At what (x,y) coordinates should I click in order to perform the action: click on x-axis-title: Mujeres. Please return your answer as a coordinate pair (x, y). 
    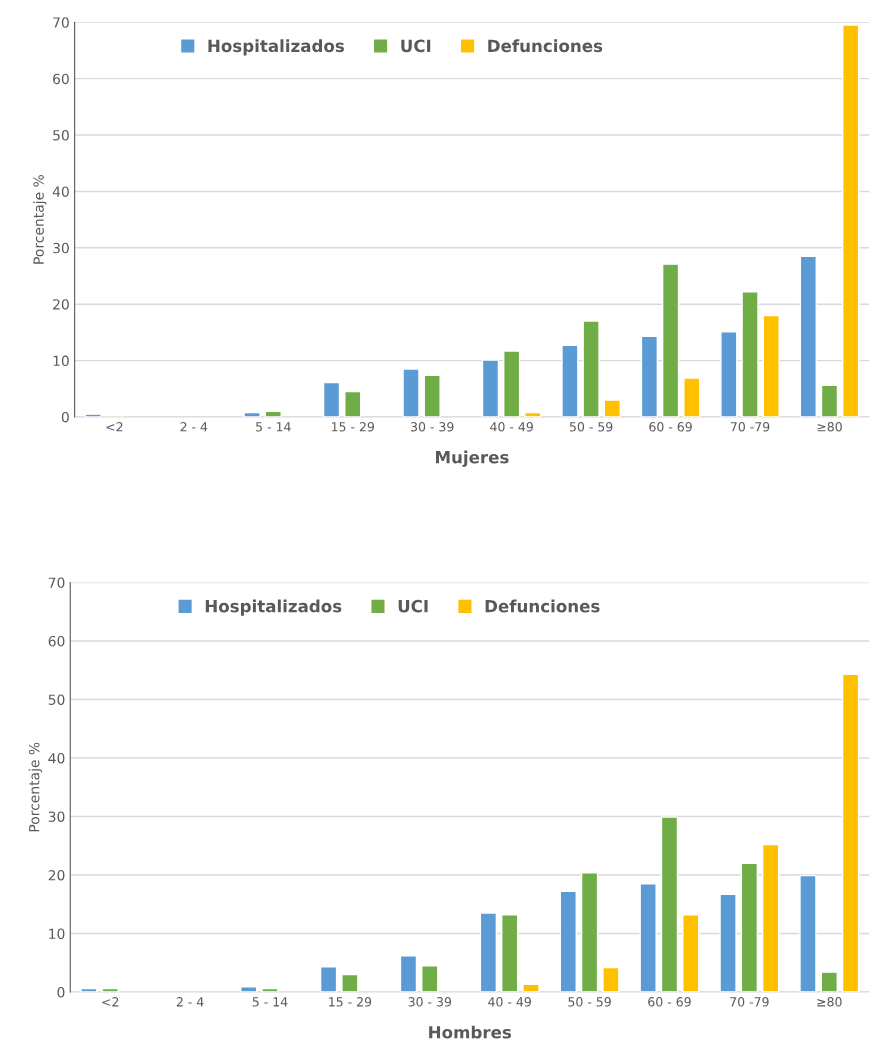
    Looking at the image, I should click on (472, 458).